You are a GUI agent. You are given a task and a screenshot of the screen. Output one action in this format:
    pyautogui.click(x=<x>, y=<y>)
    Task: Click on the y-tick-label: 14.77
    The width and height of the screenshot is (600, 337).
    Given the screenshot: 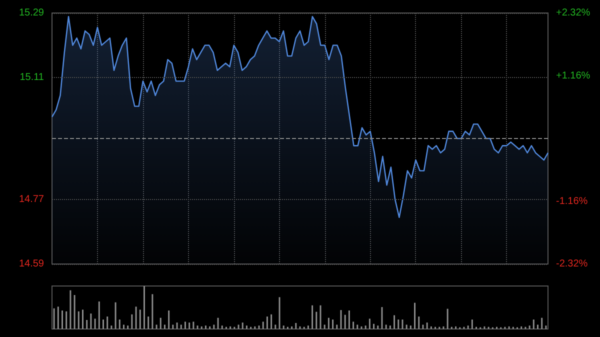 What is the action you would take?
    pyautogui.click(x=31, y=199)
    